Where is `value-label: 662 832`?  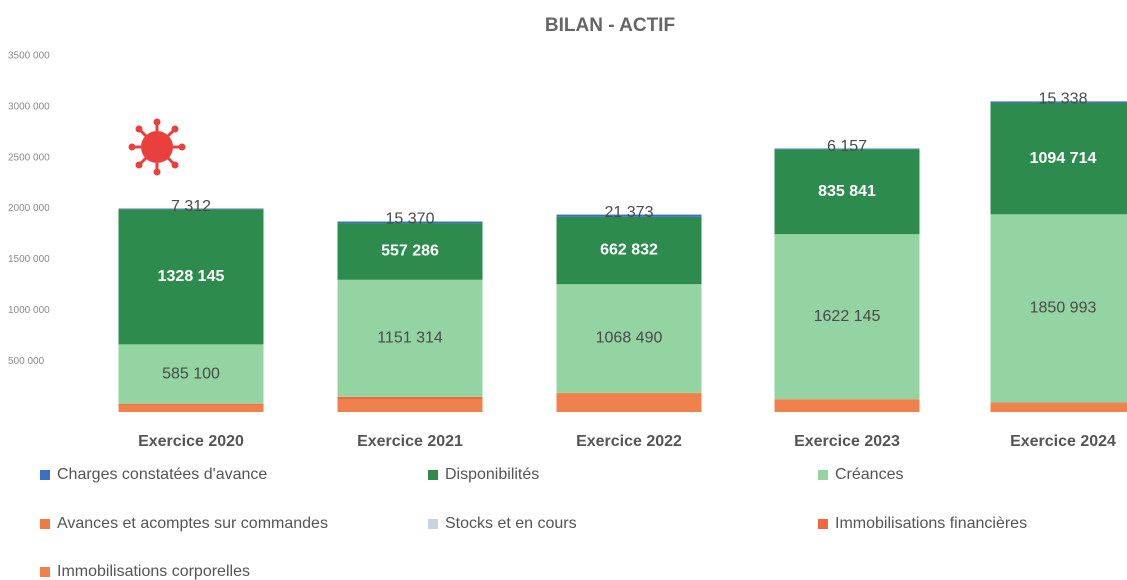
value-label: 662 832 is located at coordinates (629, 250).